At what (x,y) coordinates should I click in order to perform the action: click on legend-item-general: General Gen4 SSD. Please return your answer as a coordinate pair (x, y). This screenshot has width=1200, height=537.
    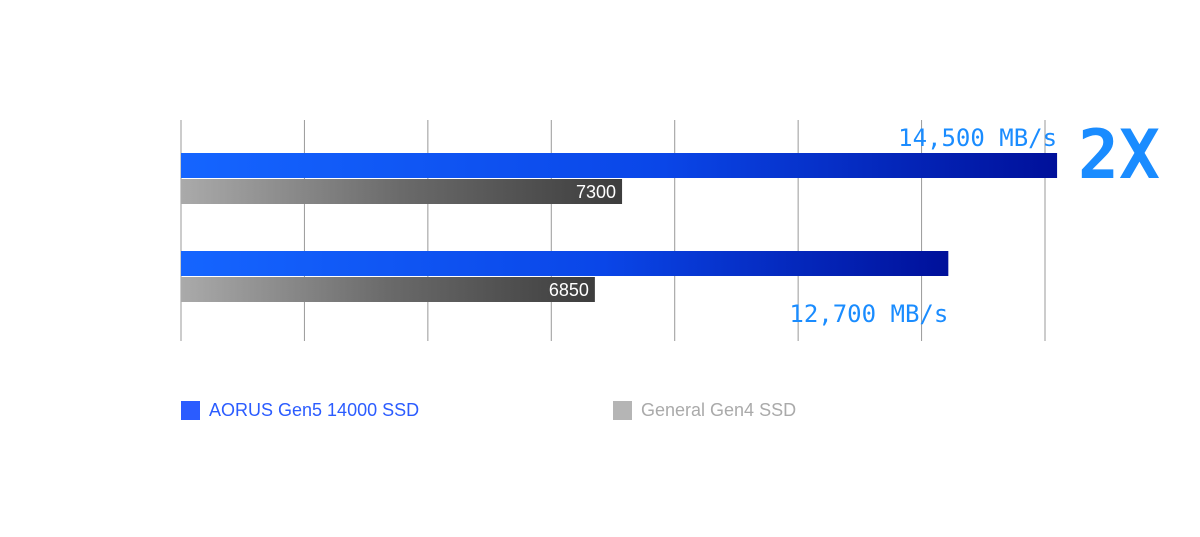
    Looking at the image, I should click on (704, 410).